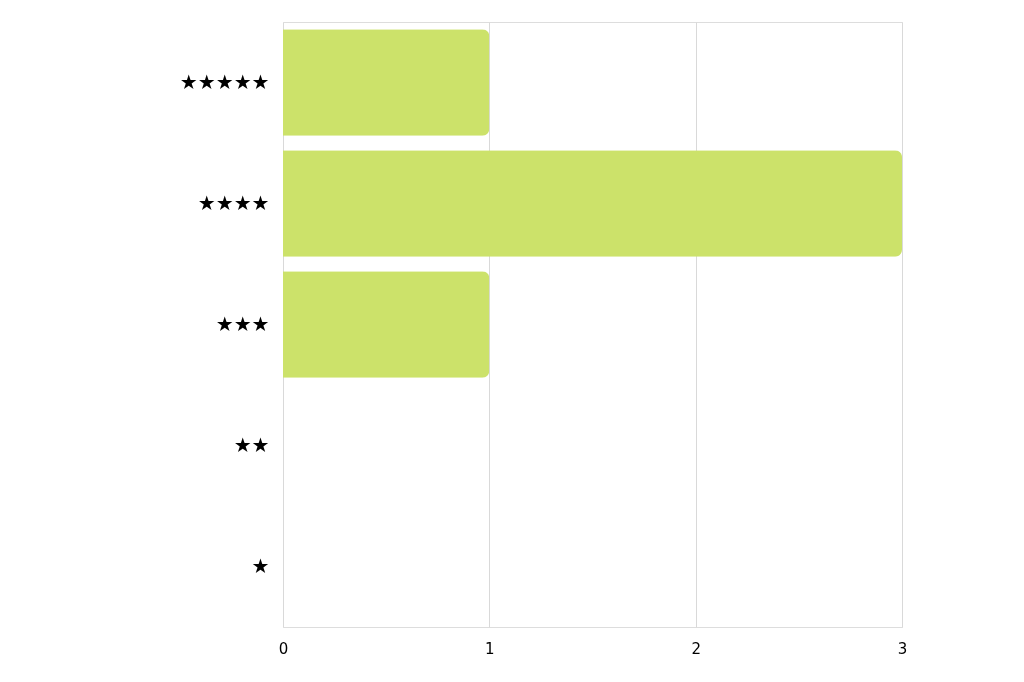 The width and height of the screenshot is (1024, 682). What do you see at coordinates (251, 444) in the screenshot?
I see `y-tick-label: ★★` at bounding box center [251, 444].